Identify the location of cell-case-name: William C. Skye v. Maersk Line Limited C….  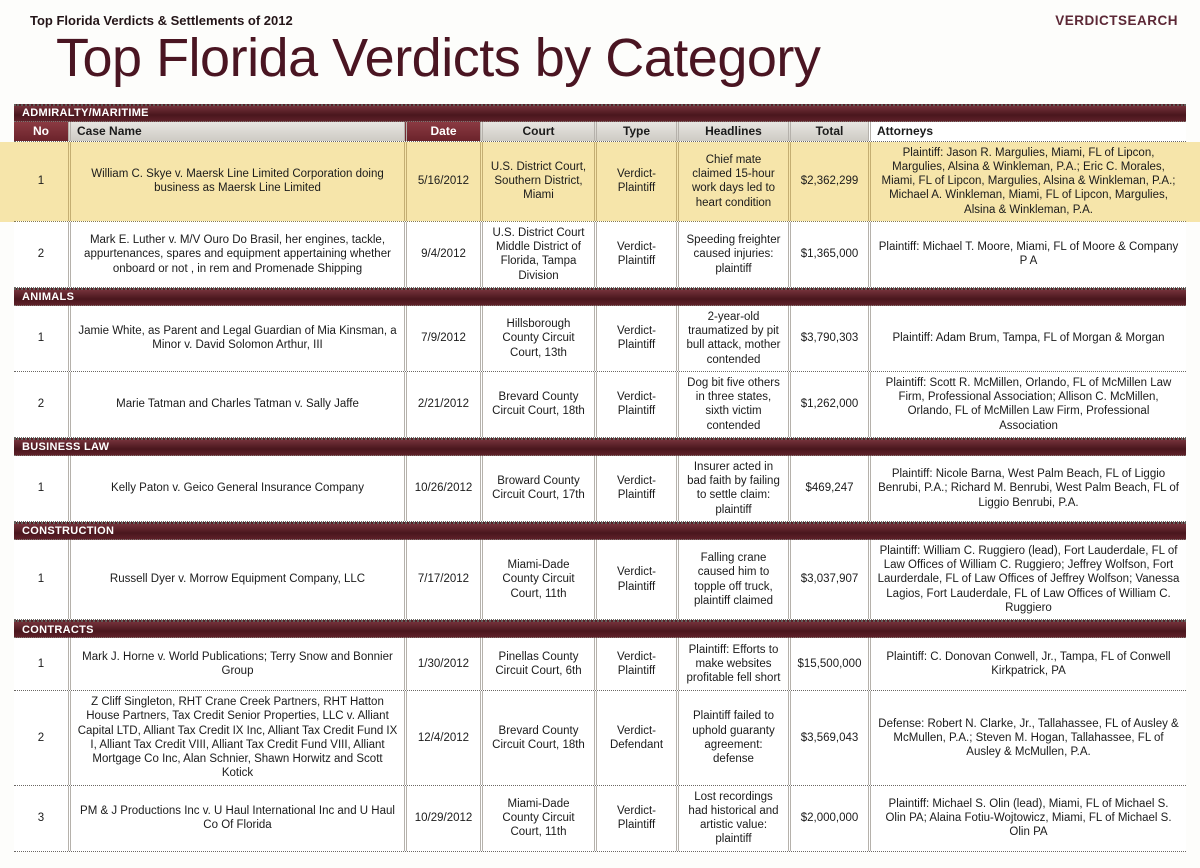
(236, 181).